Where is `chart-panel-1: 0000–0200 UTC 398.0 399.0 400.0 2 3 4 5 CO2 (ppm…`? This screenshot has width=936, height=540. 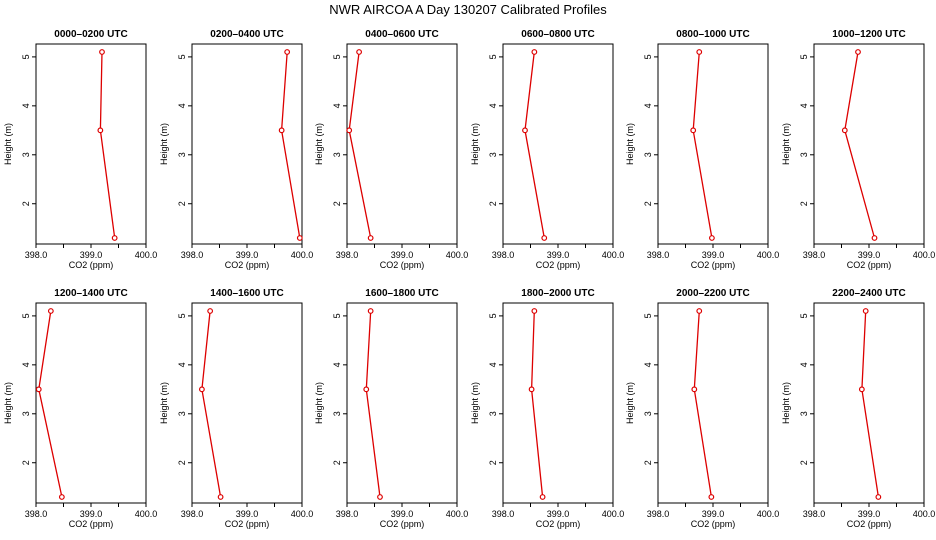 chart-panel-1: 0000–0200 UTC 398.0 399.0 400.0 2 3 4 5 CO2 (ppm… is located at coordinates (80, 149).